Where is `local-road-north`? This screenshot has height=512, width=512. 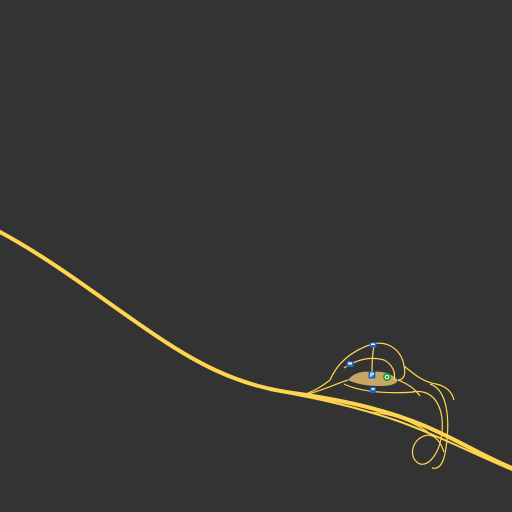 local-road-north is located at coordinates (367, 361).